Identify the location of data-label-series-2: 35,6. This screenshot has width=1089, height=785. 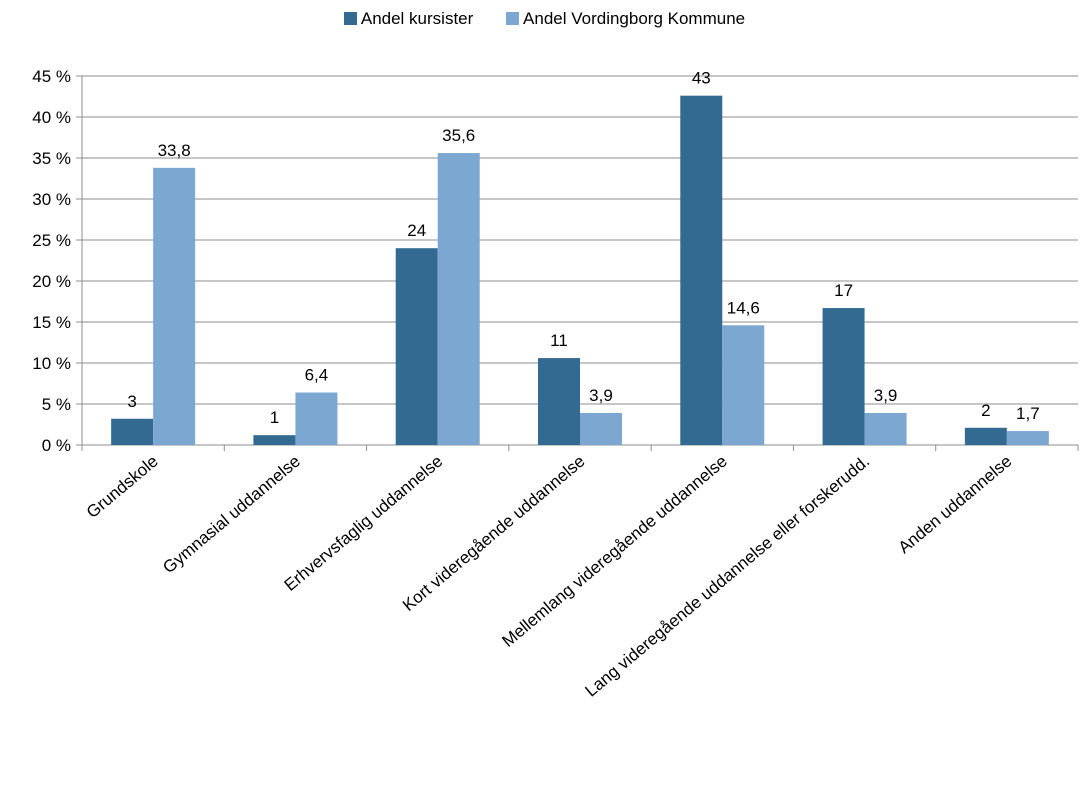
(458, 135).